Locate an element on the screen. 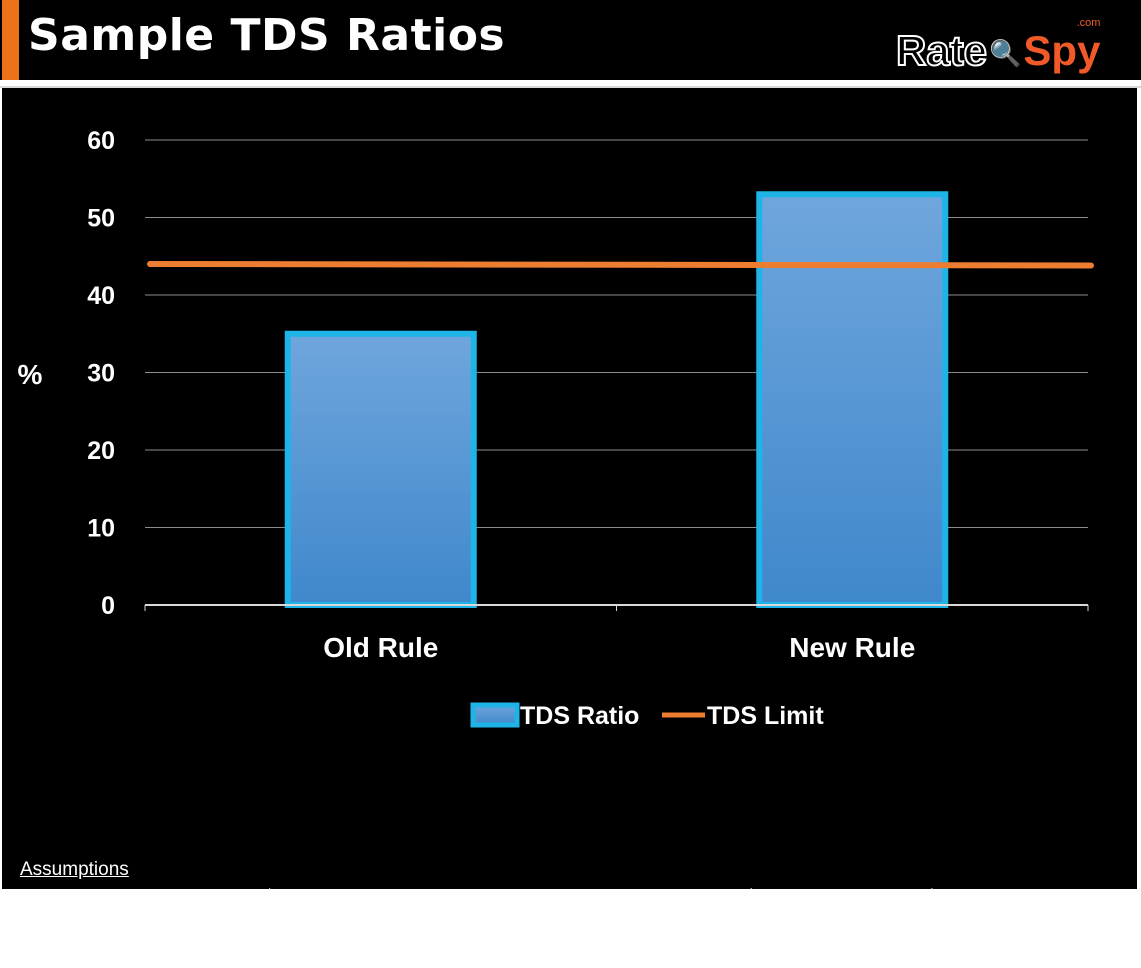  y-tick-label: 10 is located at coordinates (101, 529).